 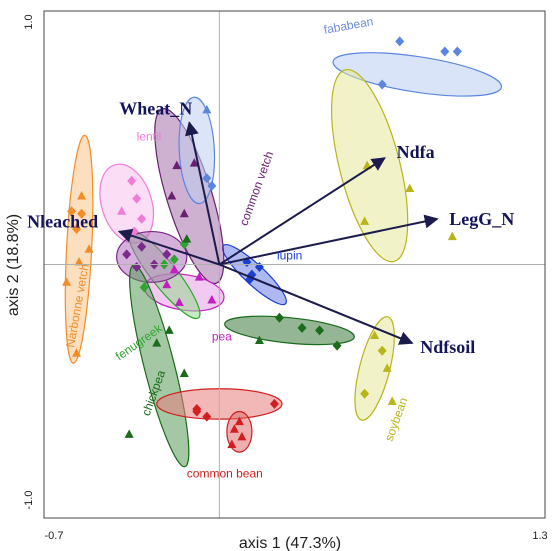 I want to click on x-tick-min: -0.7, so click(x=54, y=536).